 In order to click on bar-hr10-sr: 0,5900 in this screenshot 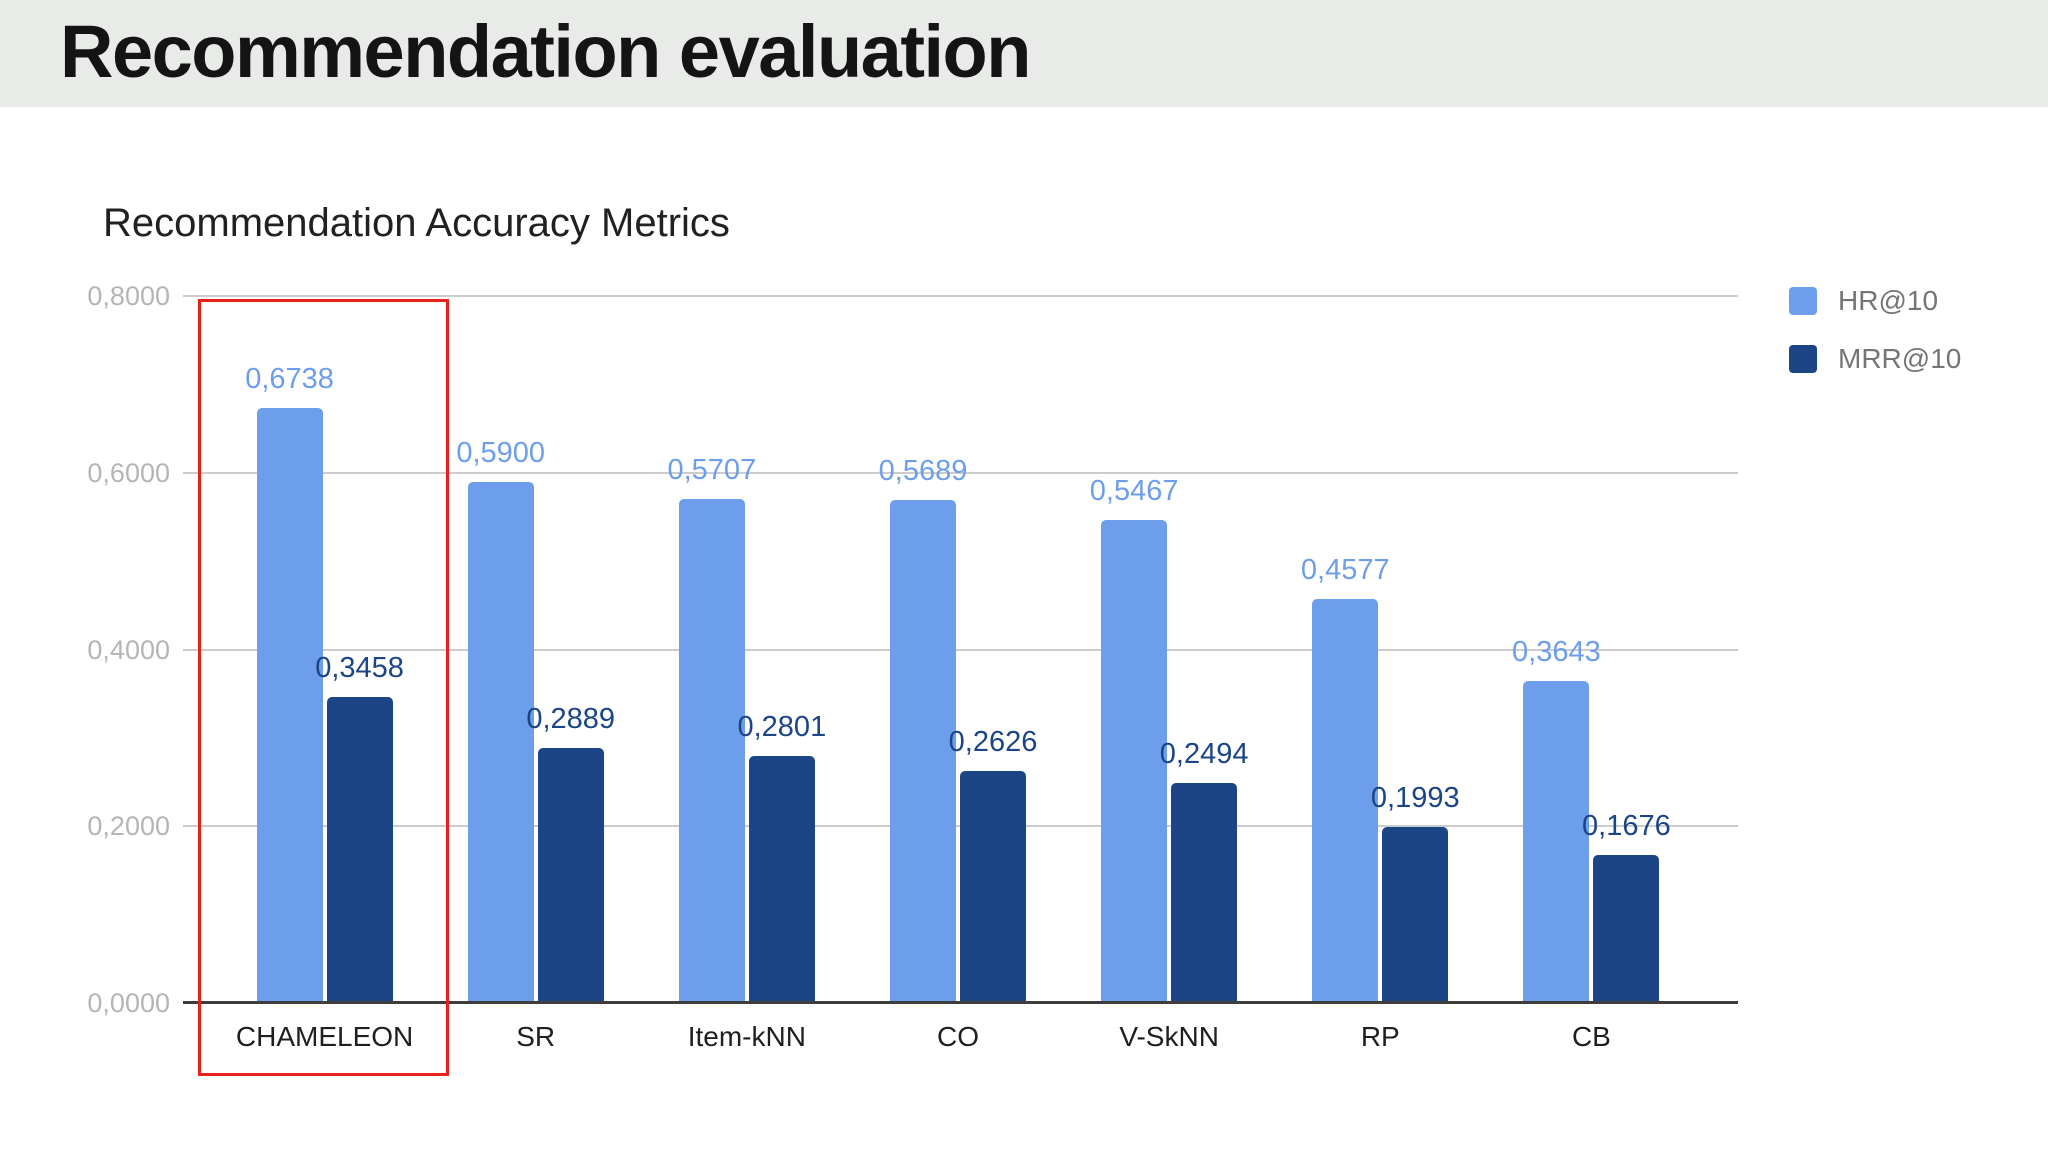, I will do `click(500, 720)`.